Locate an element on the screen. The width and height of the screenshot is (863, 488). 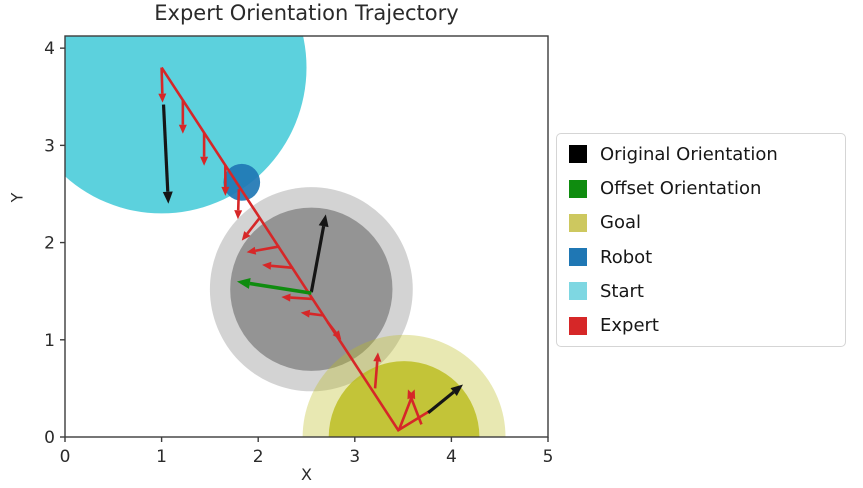
x-tick-label: 5 is located at coordinates (548, 457).